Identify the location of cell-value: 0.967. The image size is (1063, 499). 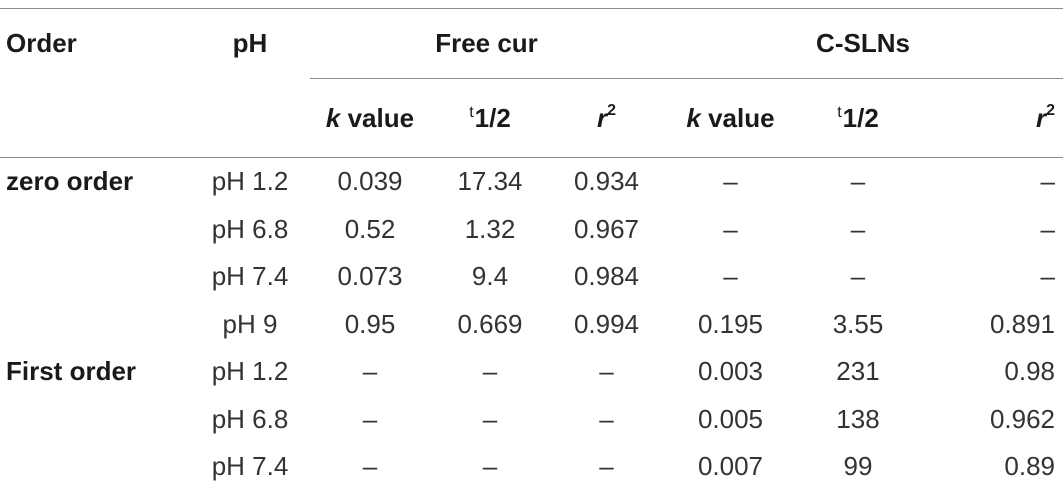
(606, 228).